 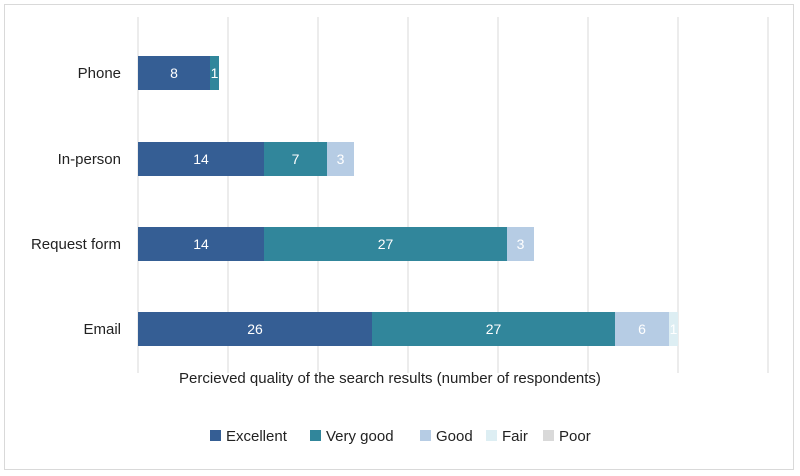 I want to click on bar-email-fair, so click(x=673, y=329).